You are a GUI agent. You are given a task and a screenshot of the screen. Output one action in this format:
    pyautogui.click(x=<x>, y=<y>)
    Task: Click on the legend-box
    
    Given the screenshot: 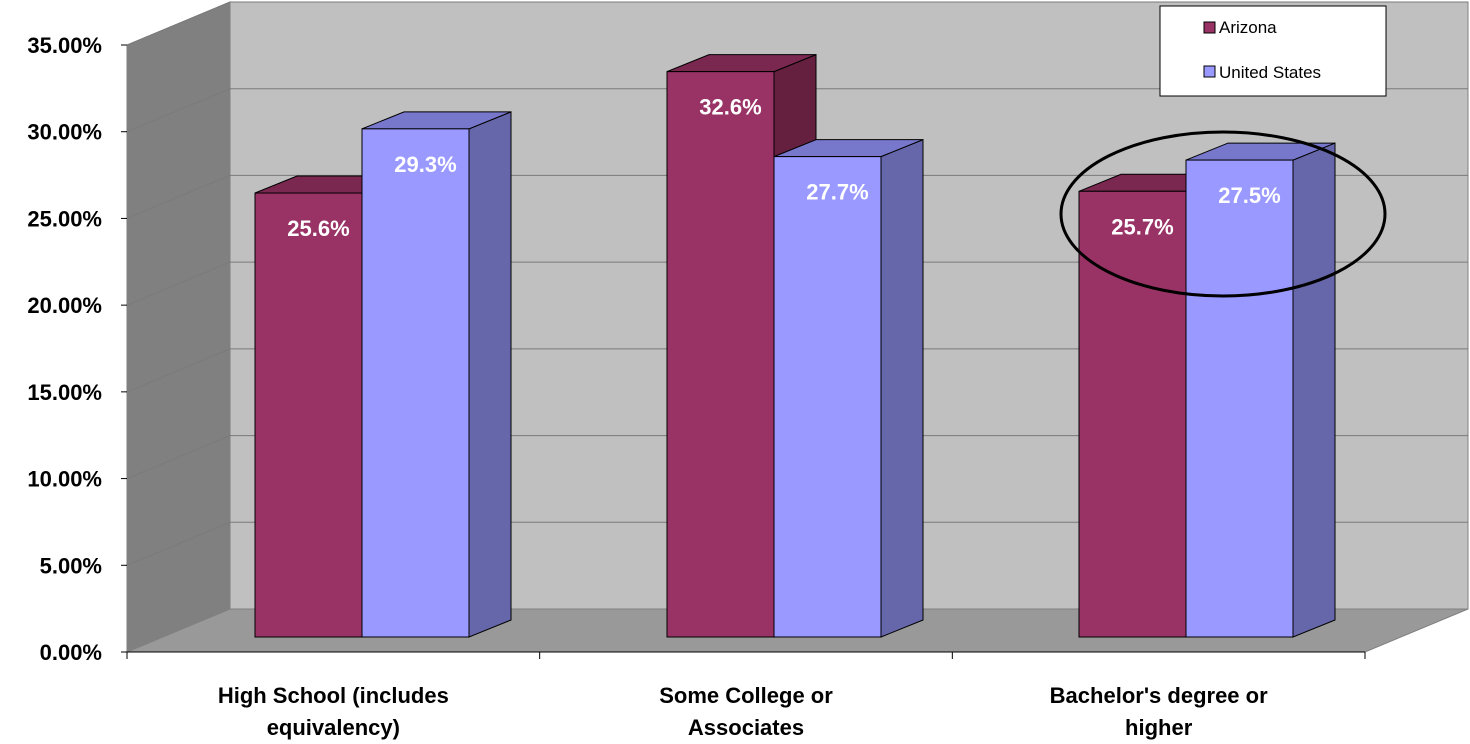 What is the action you would take?
    pyautogui.click(x=1273, y=51)
    